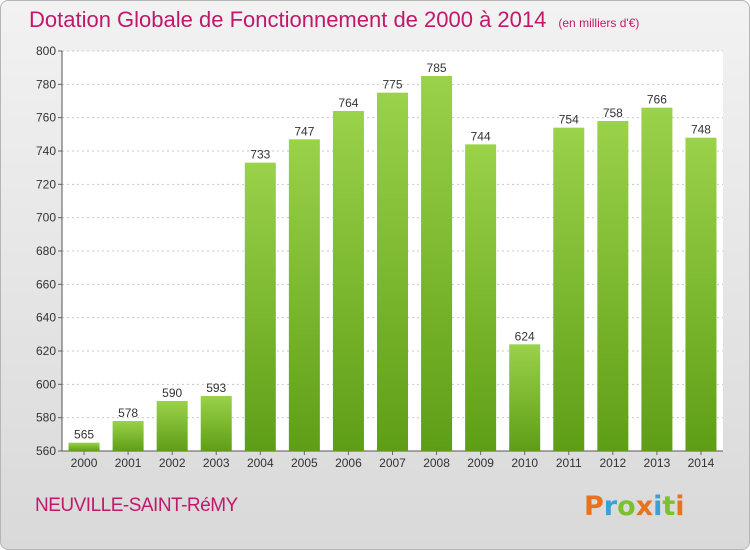 The width and height of the screenshot is (750, 550). Describe the element at coordinates (348, 103) in the screenshot. I see `data-label: 764` at that location.